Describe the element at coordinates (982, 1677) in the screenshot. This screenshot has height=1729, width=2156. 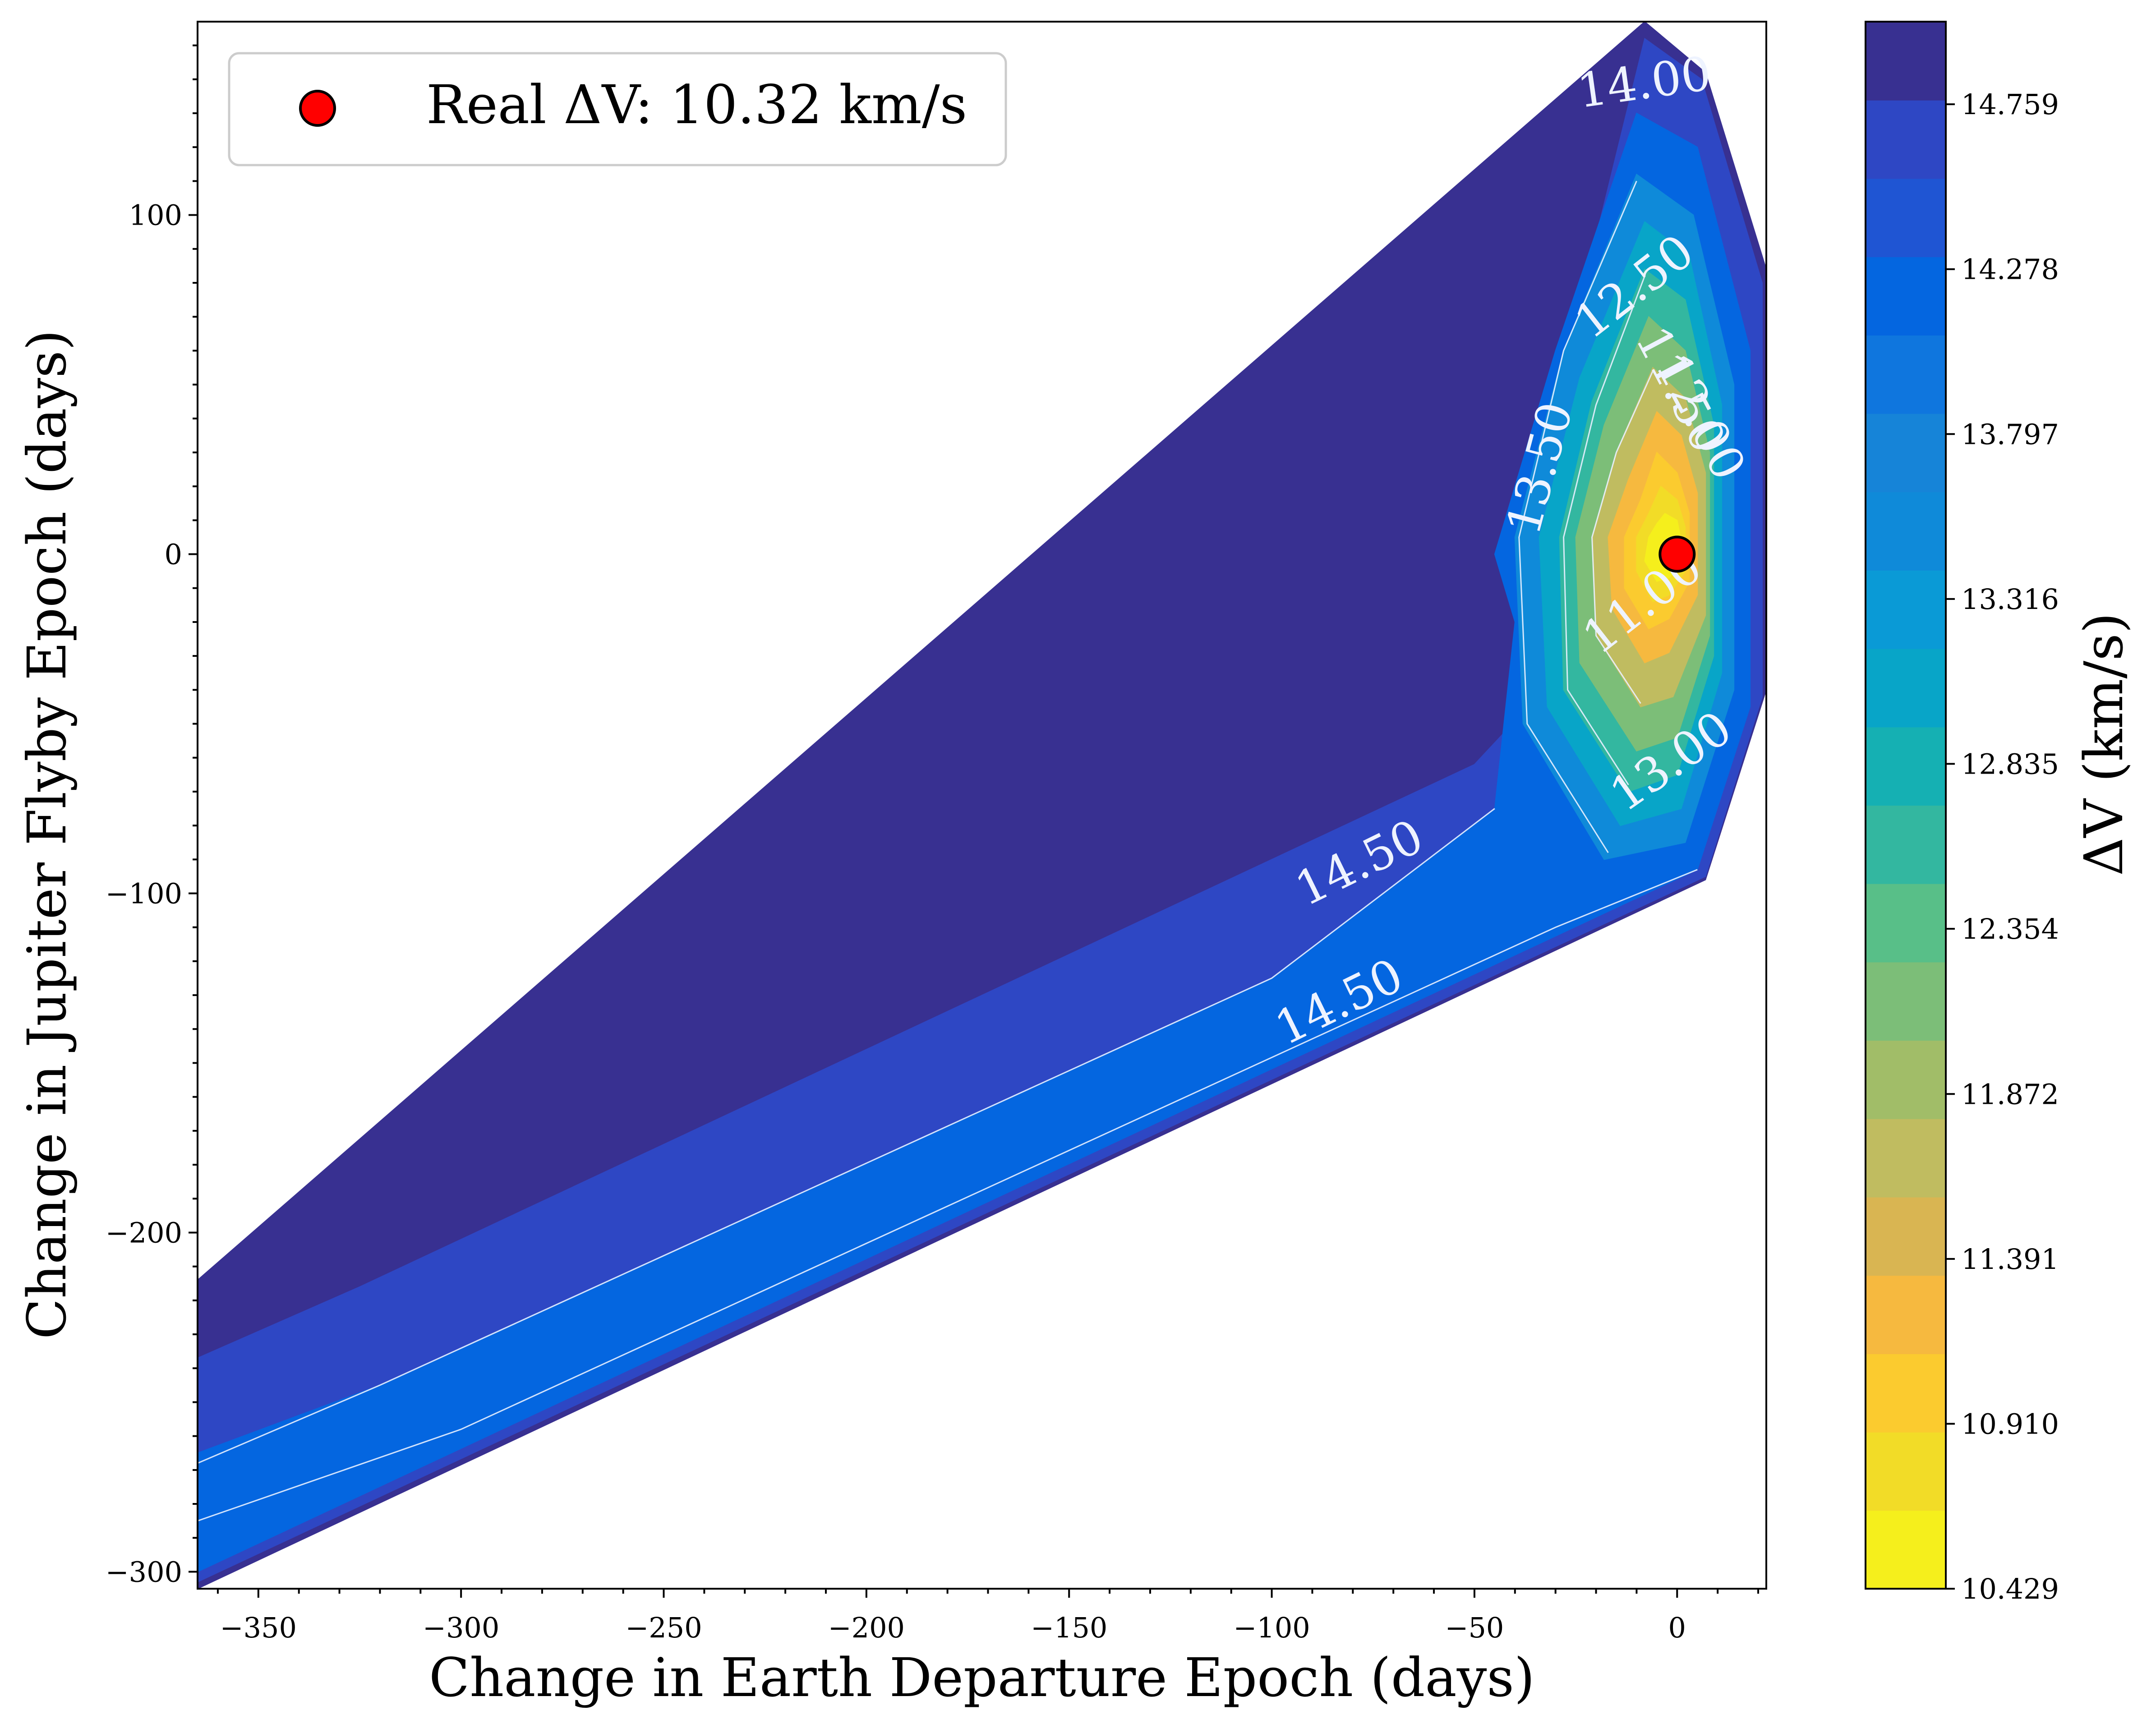
I see `x-axis-label: Change in Earth Departure Epoch (days)` at that location.